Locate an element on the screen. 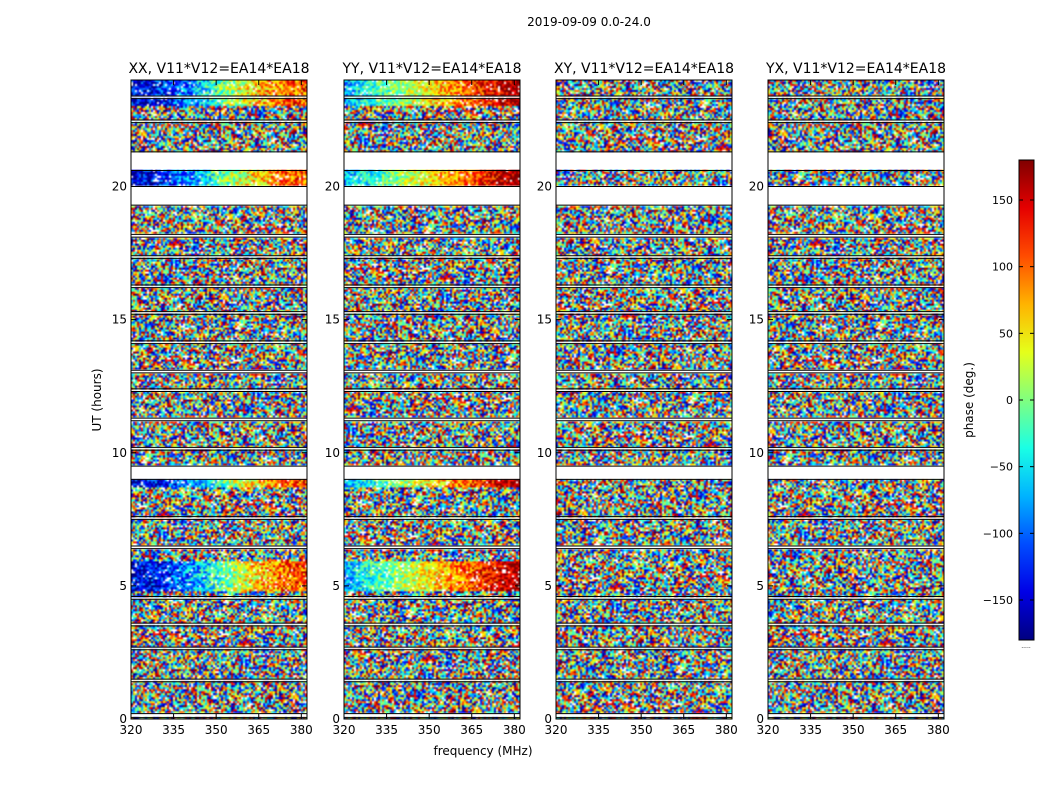 The height and width of the screenshot is (800, 1050). colorbar-tick-label: 0 is located at coordinates (1009, 400).